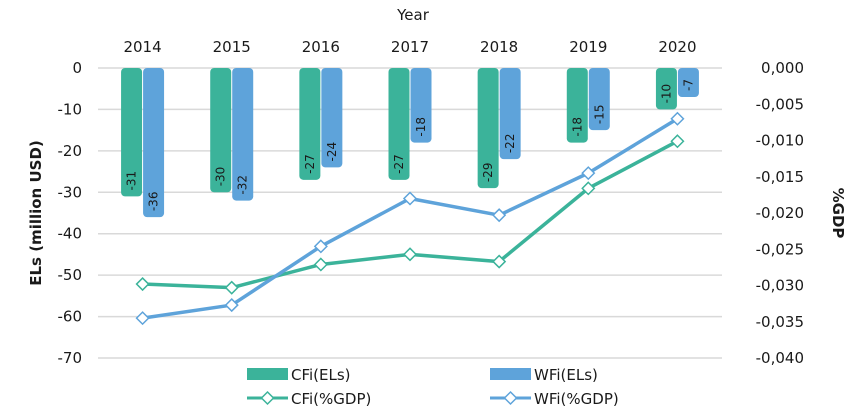 The image size is (851, 414). What do you see at coordinates (243, 185) in the screenshot?
I see `data-label: -32` at bounding box center [243, 185].